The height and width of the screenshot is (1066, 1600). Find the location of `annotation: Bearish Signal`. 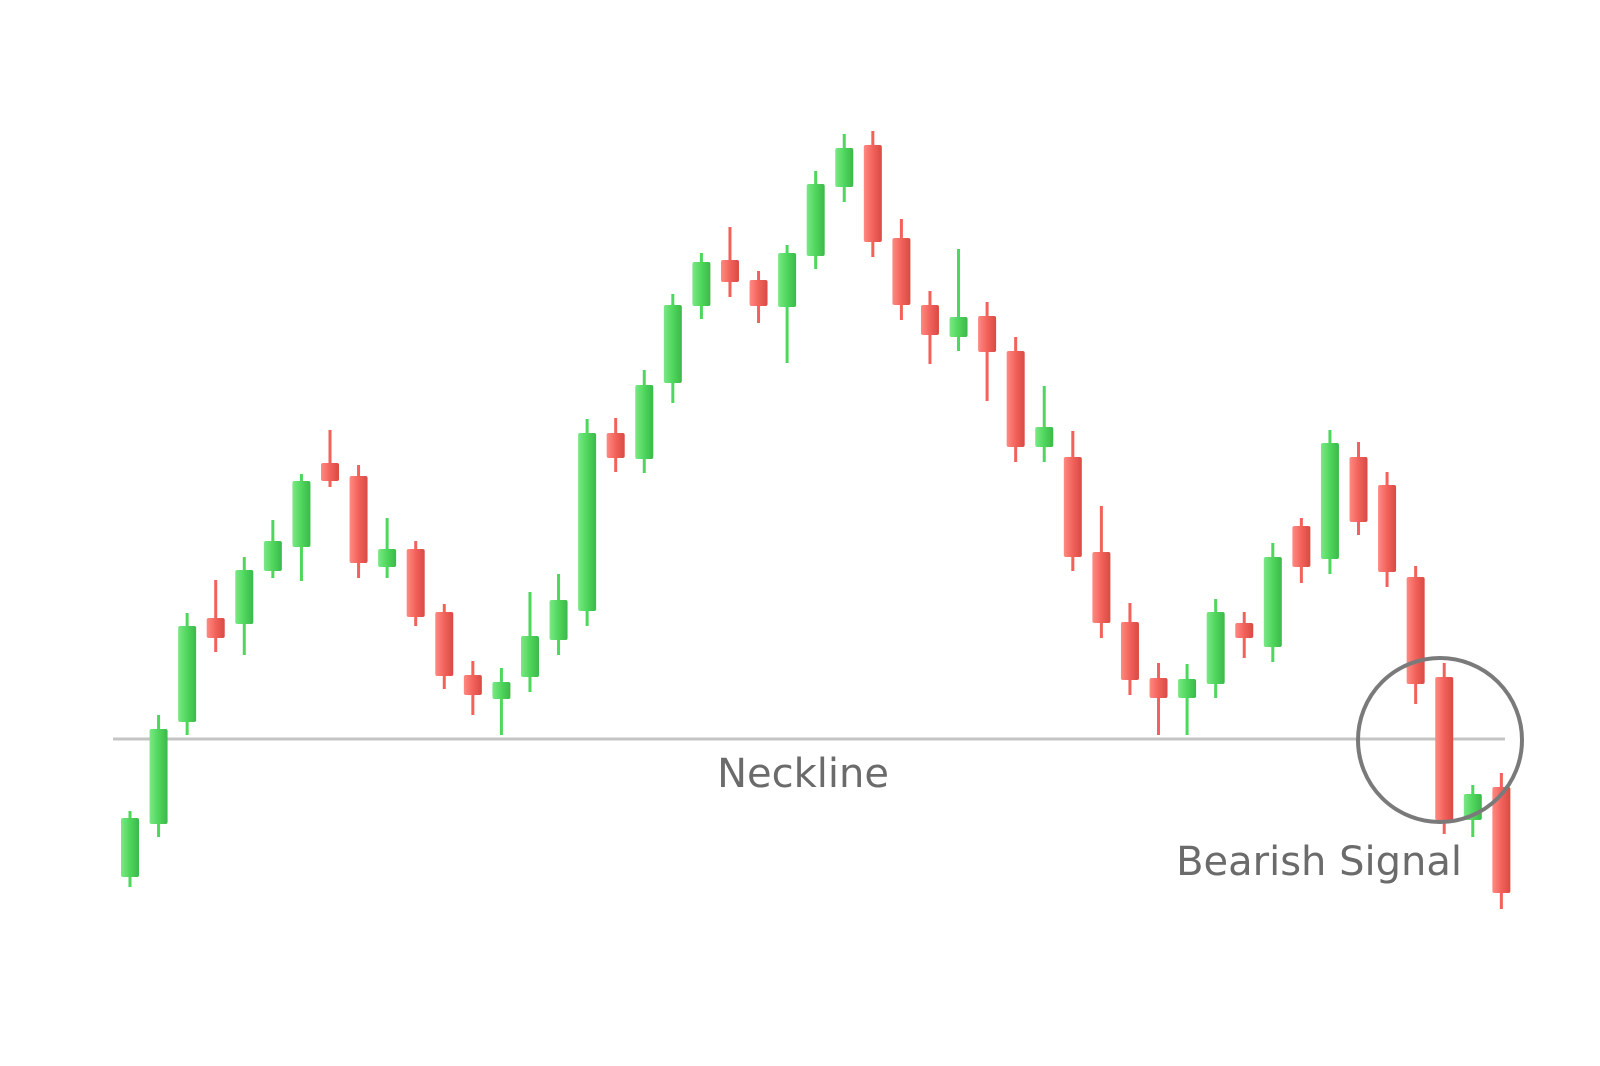

annotation: Bearish Signal is located at coordinates (1319, 862).